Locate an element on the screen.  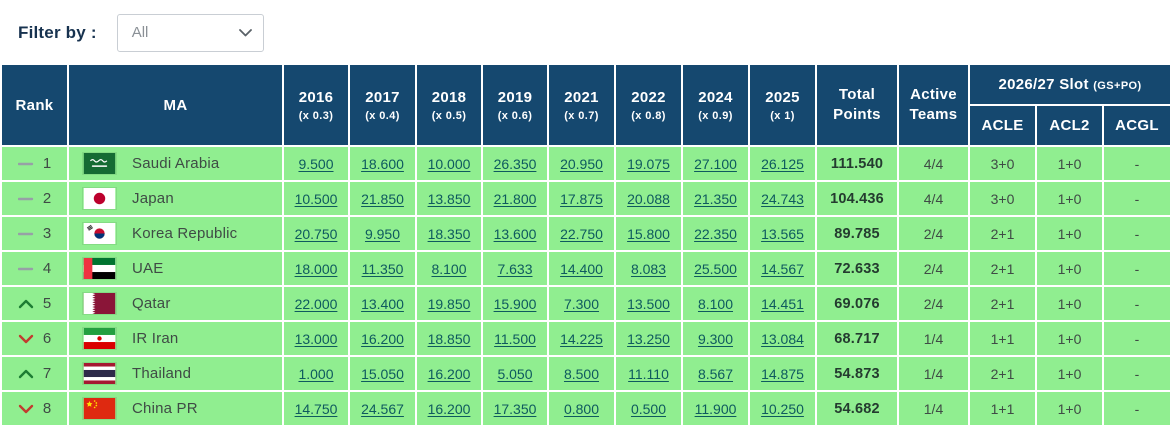
year-points-cell: 13.850 is located at coordinates (449, 198).